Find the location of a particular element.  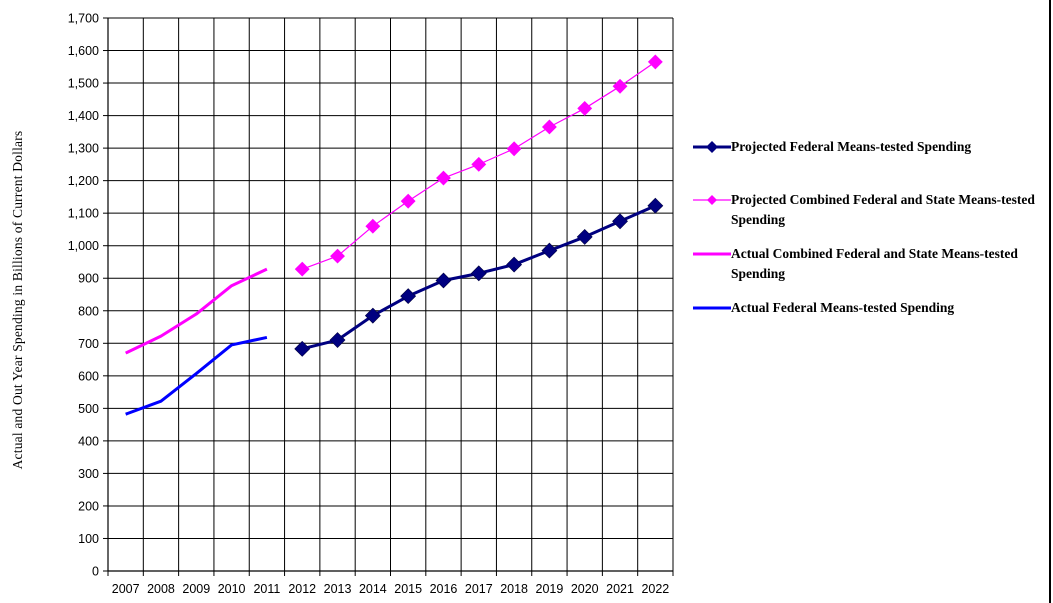

x-tick-label: 2008 is located at coordinates (161, 589).